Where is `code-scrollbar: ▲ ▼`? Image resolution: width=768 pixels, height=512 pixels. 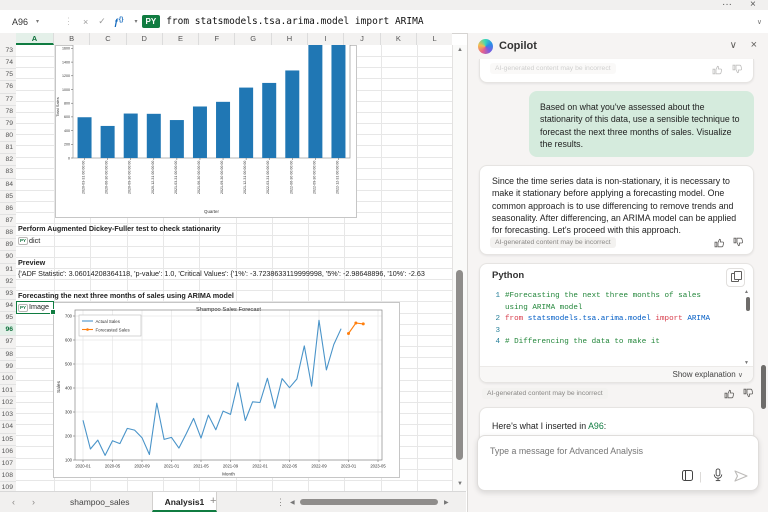
code-scrollbar: ▲ ▼ is located at coordinates (747, 328).